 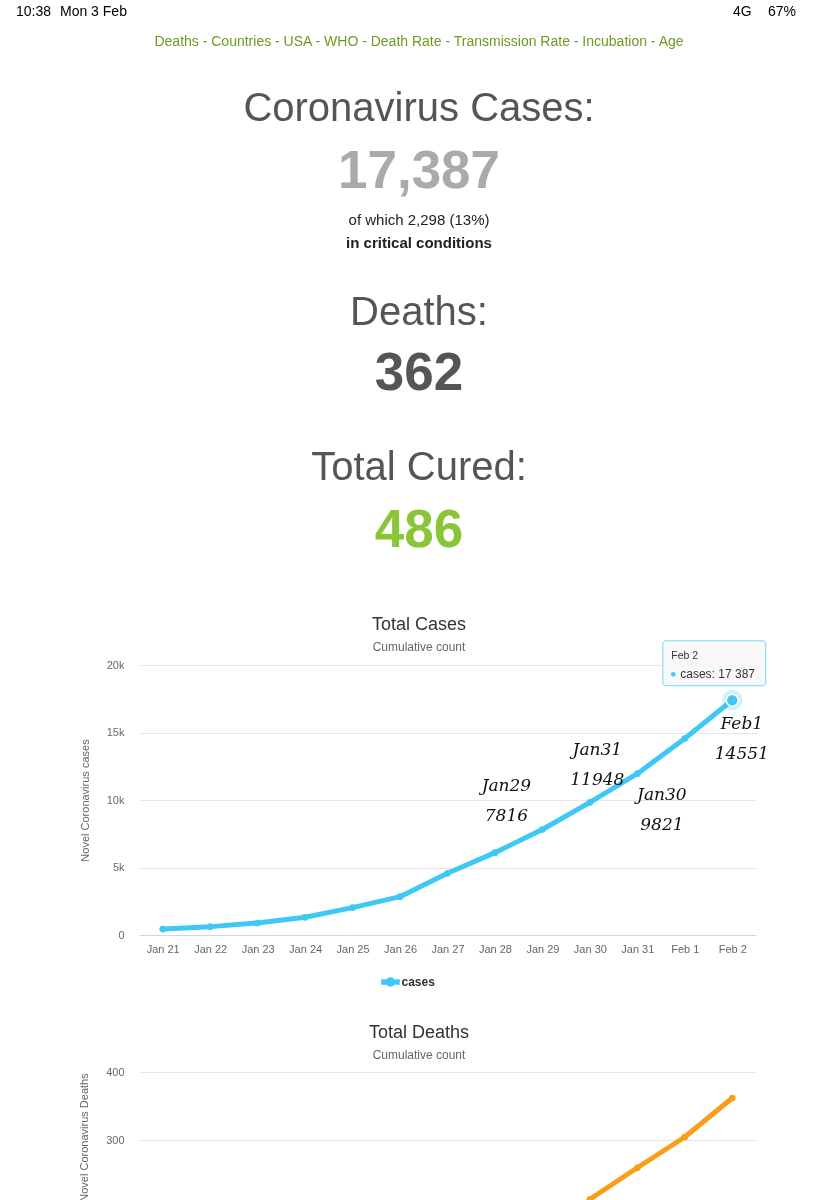 I want to click on legend-label: cases, so click(x=418, y=982).